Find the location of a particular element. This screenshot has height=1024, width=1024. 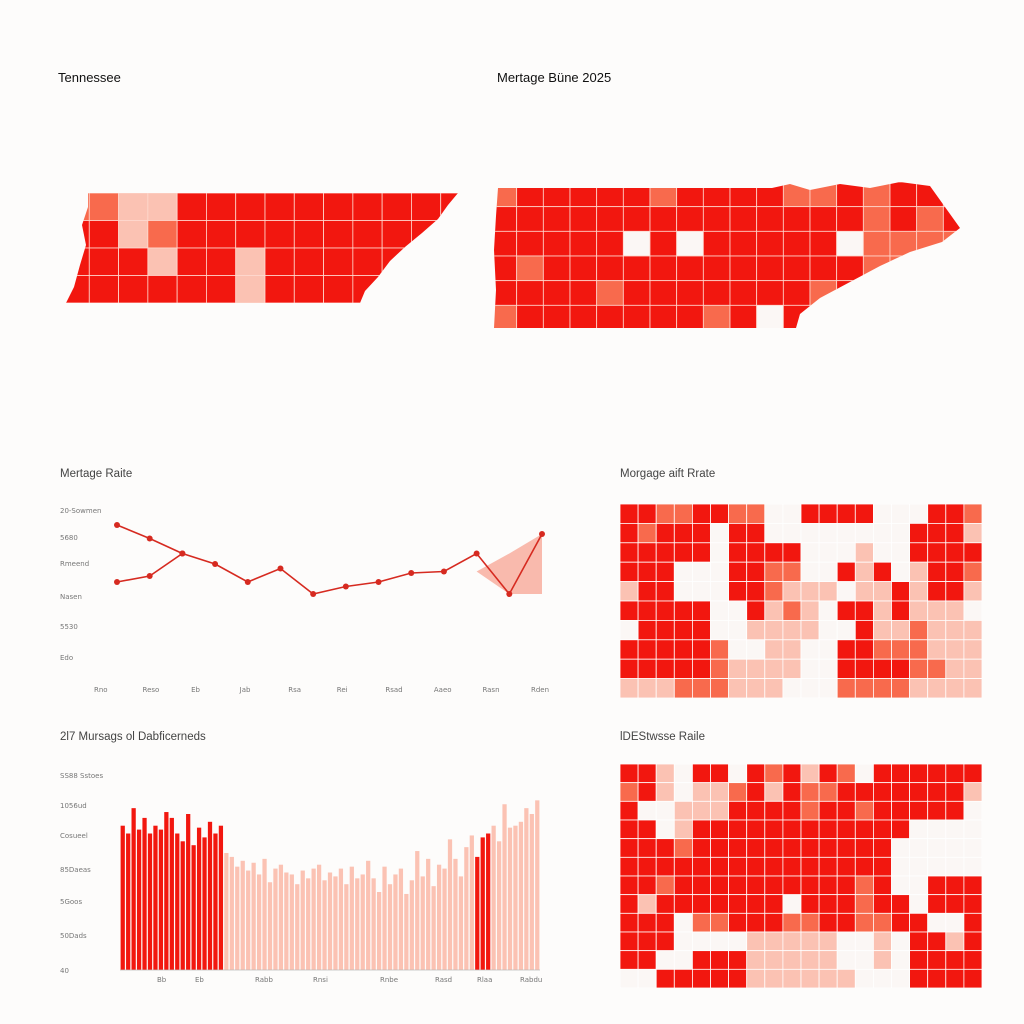

bar-y-tick-label: 5Goos is located at coordinates (71, 902).